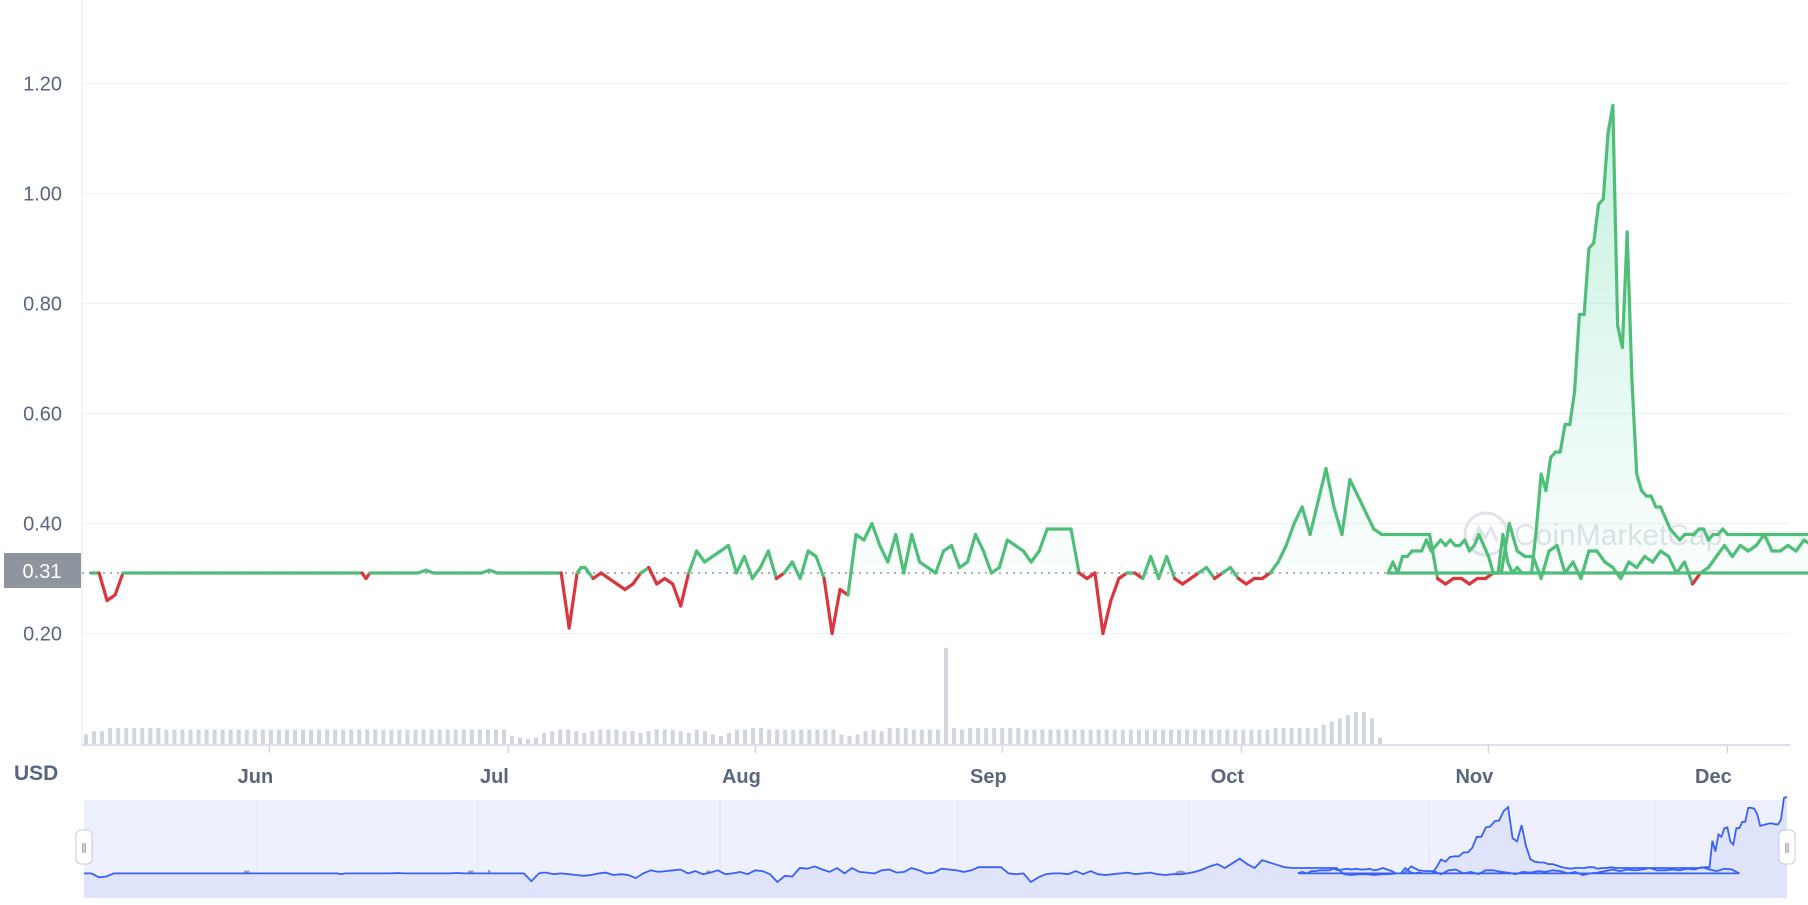  Describe the element at coordinates (42, 415) in the screenshot. I see `y-tick-label: 0.60` at that location.